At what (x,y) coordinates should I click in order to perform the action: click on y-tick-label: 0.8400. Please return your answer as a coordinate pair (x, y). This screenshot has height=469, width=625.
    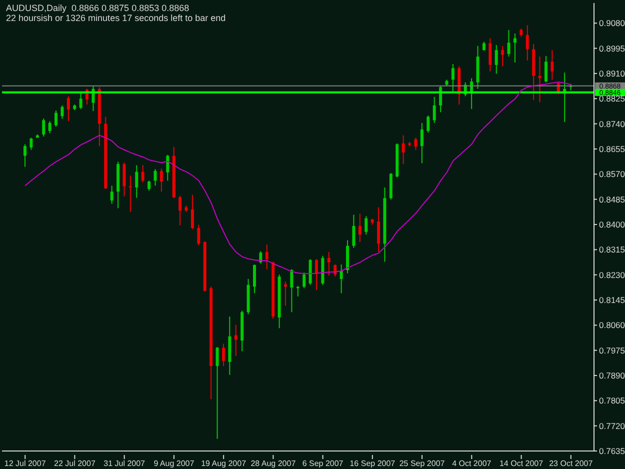
    Looking at the image, I should click on (612, 225).